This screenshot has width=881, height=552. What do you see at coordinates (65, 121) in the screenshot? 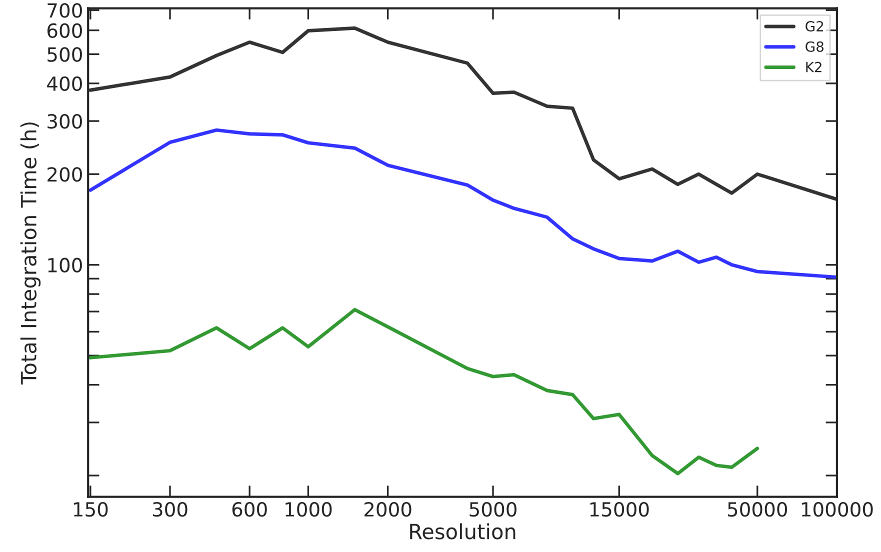
I see `y-tick-label: 300` at bounding box center [65, 121].